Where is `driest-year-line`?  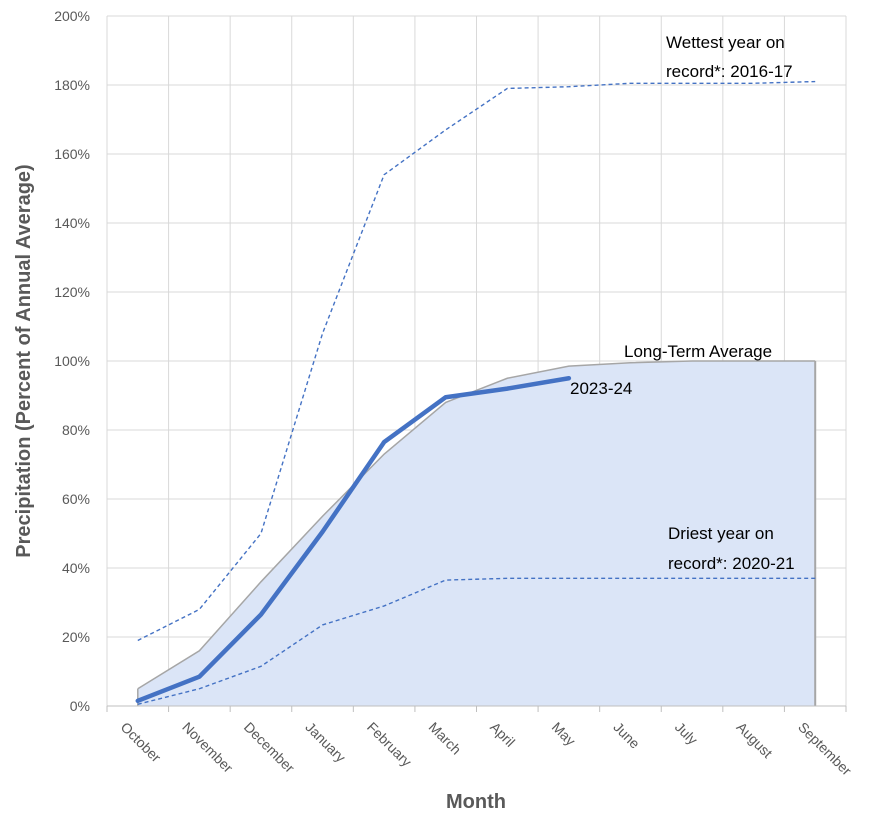 driest-year-line is located at coordinates (476, 641).